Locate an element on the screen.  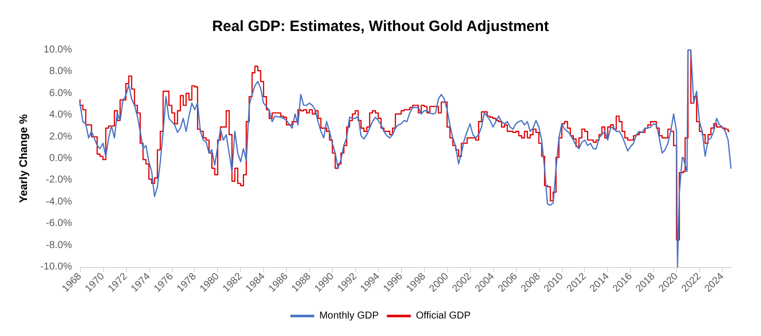
y-tick-label: 2.0% is located at coordinates (60, 136).